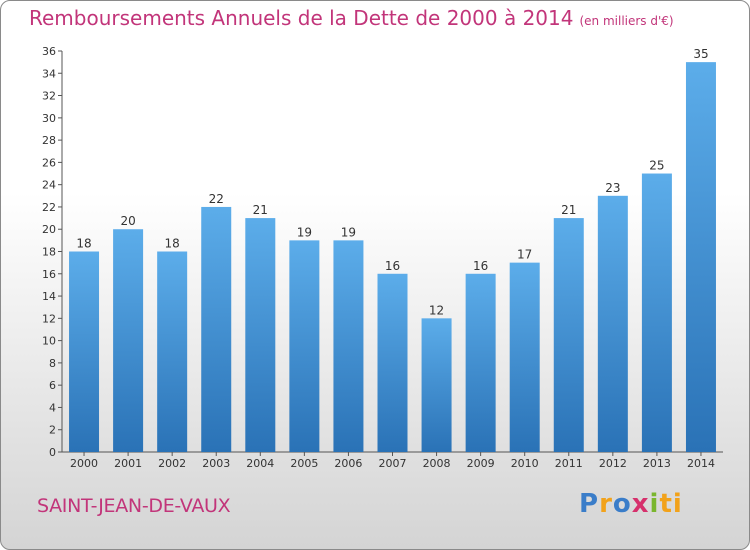  What do you see at coordinates (525, 463) in the screenshot?
I see `x-tick-label-2010: 2010` at bounding box center [525, 463].